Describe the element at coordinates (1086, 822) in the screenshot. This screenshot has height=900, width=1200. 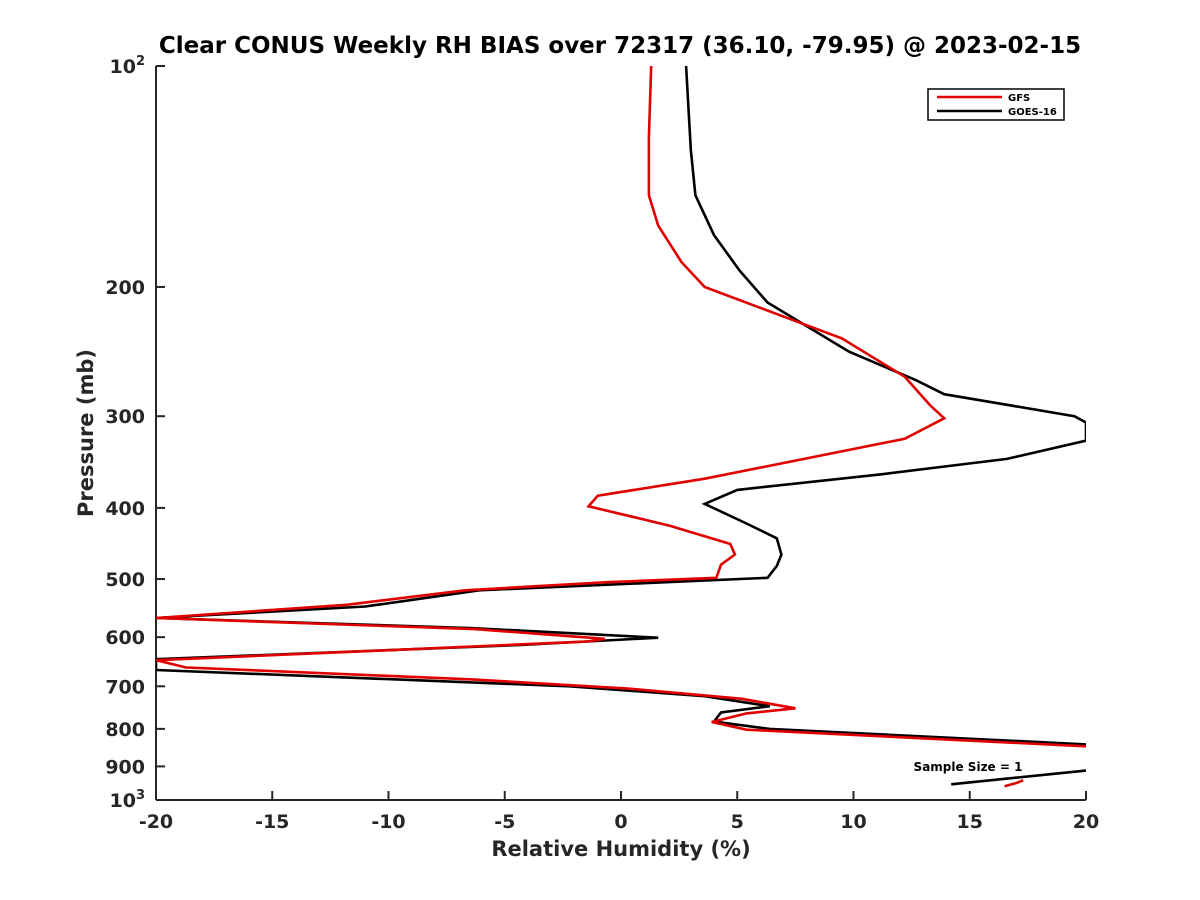
I see `x-tick-label: 20` at that location.